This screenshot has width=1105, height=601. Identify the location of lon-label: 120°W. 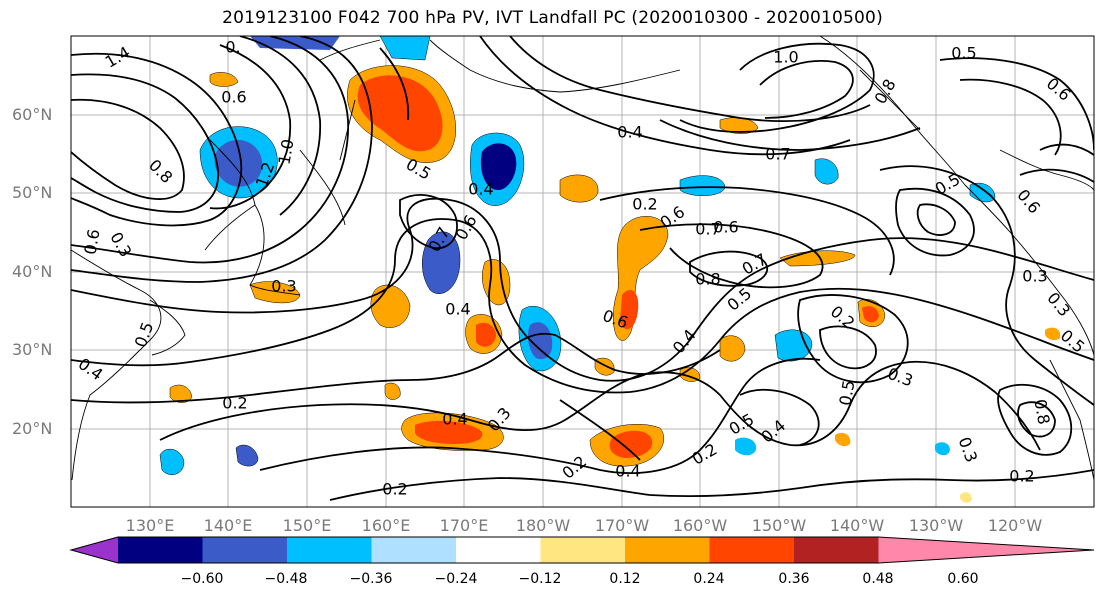
(1015, 525).